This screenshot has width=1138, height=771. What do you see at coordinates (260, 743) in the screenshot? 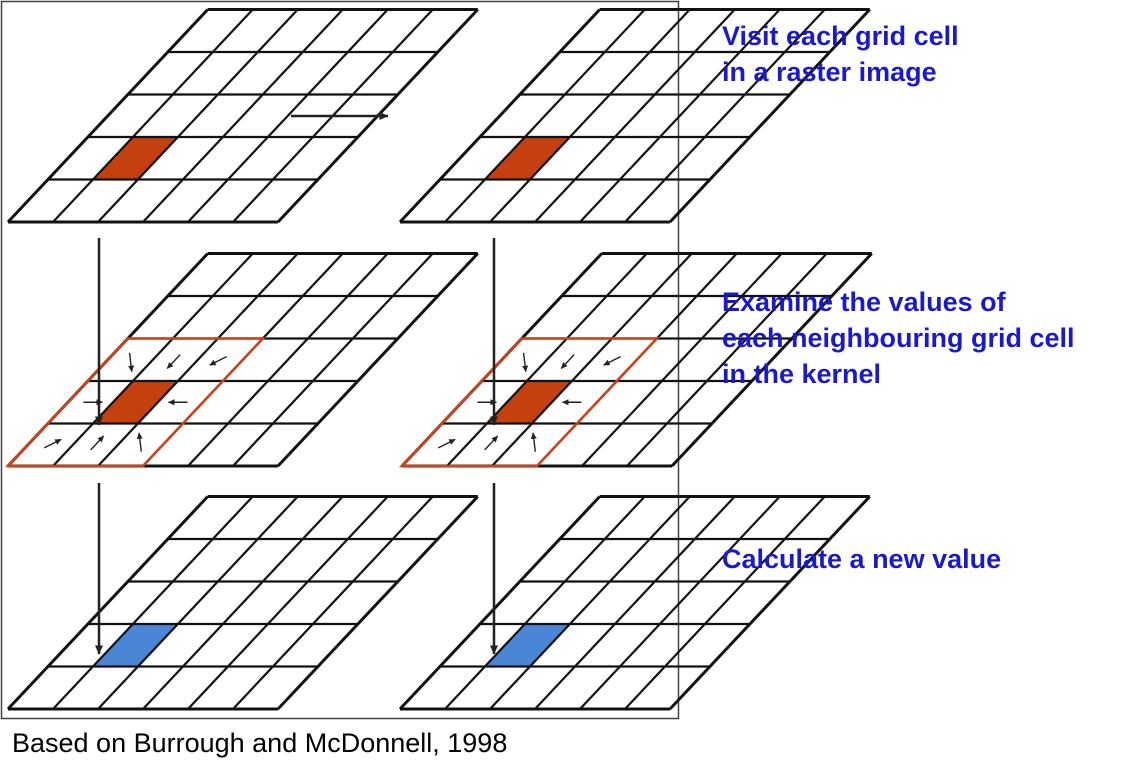
I see `source-credit: Based on Burrough and McDonnell, 1998` at bounding box center [260, 743].